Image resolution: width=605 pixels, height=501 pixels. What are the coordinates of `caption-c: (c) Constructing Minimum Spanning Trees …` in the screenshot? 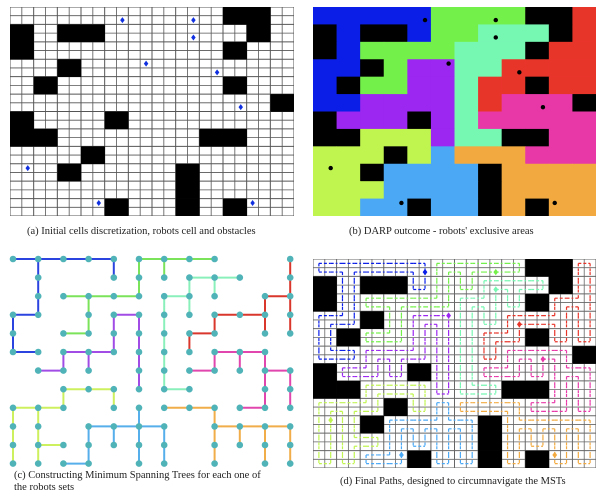 It's located at (137, 482).